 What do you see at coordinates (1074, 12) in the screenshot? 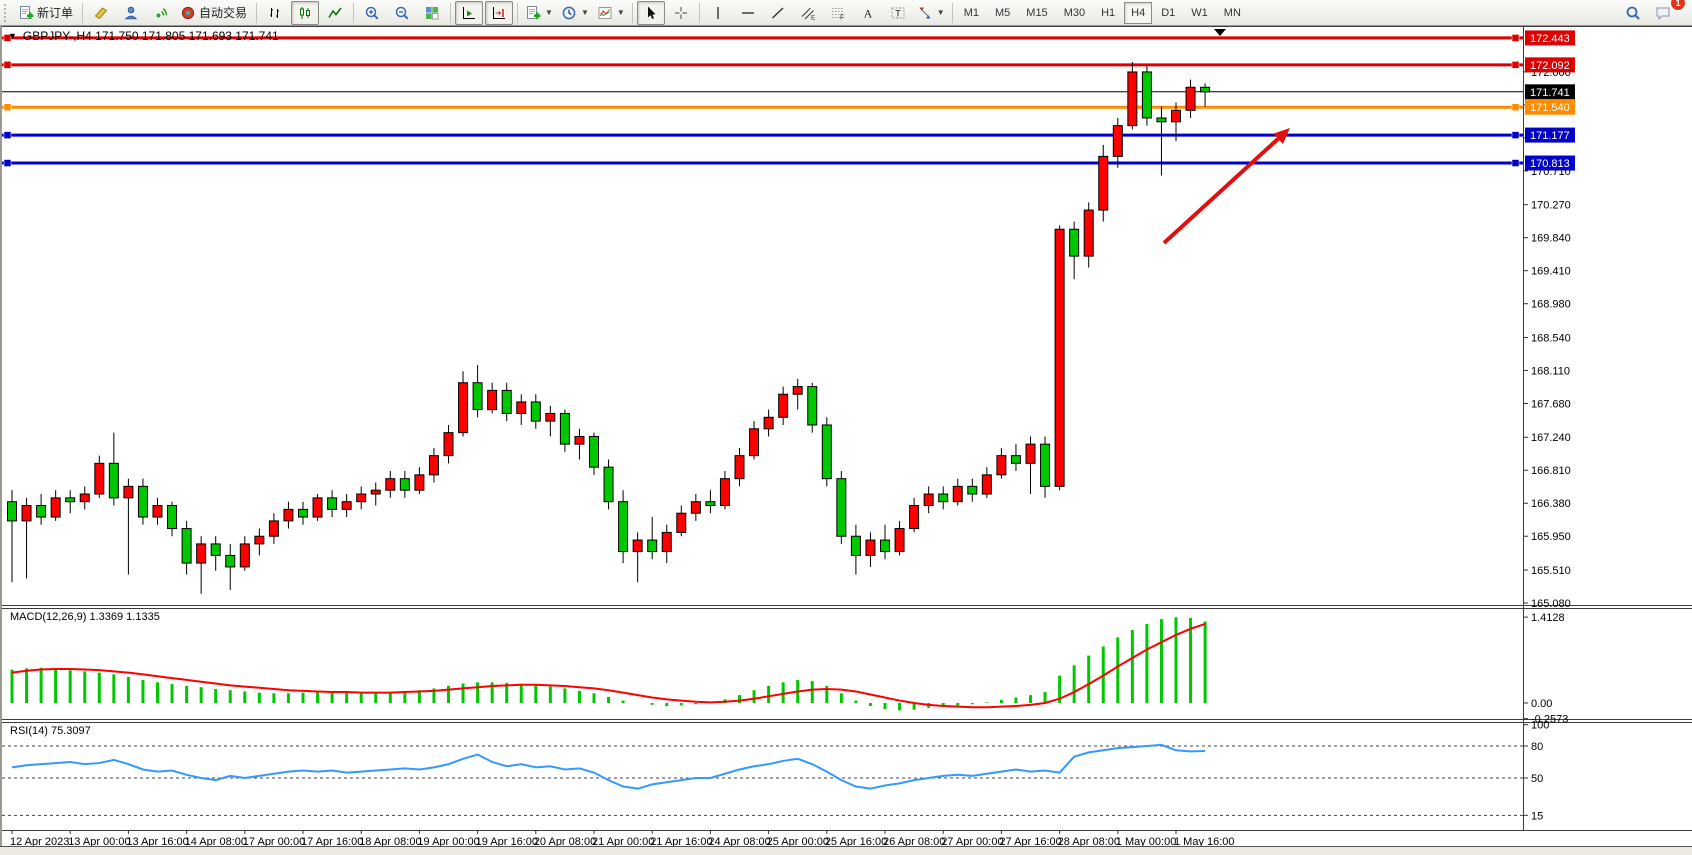
I see `timeframe-m30-button: M30` at bounding box center [1074, 12].